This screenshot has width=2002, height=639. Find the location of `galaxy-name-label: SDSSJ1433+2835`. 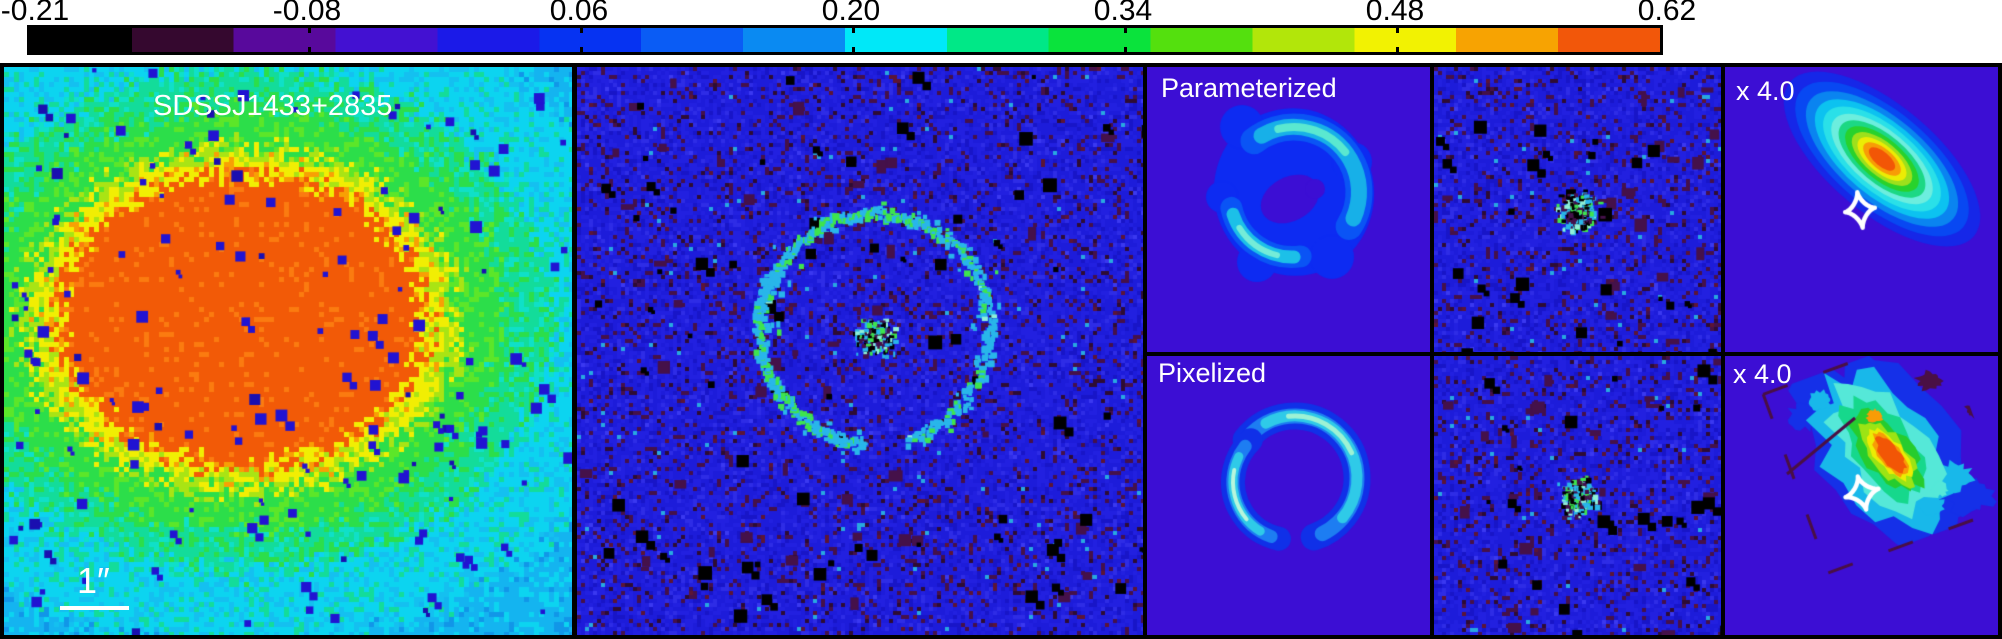

galaxy-name-label: SDSSJ1433+2835 is located at coordinates (273, 106).